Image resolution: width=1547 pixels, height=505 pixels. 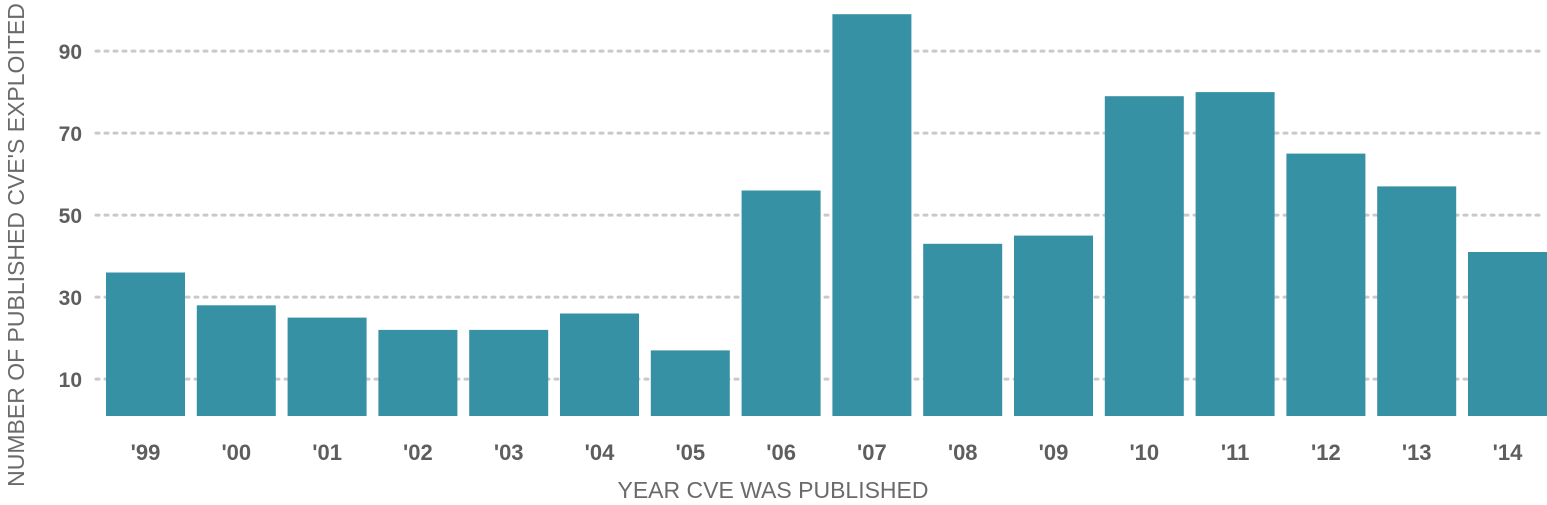 What do you see at coordinates (236, 452) in the screenshot?
I see `x-tick-label: '00` at bounding box center [236, 452].